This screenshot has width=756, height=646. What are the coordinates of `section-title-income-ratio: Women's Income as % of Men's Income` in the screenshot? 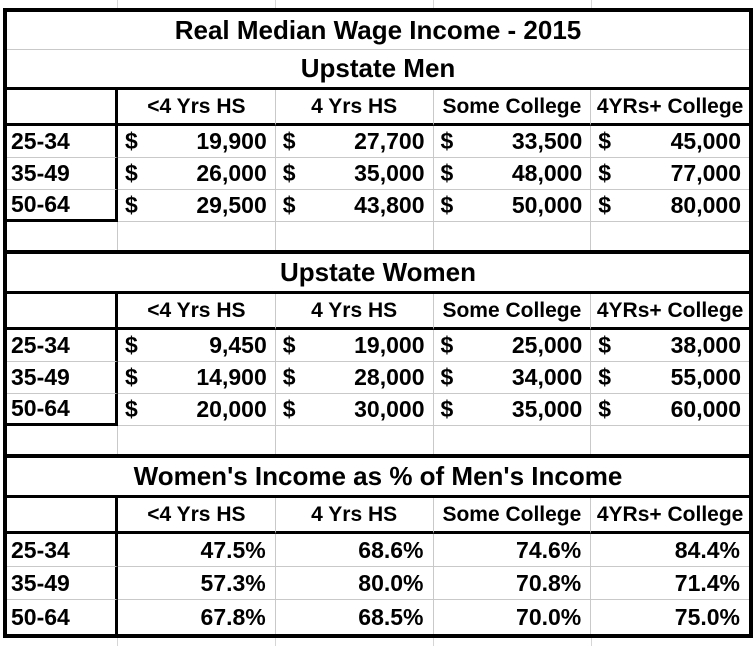 It's located at (378, 478).